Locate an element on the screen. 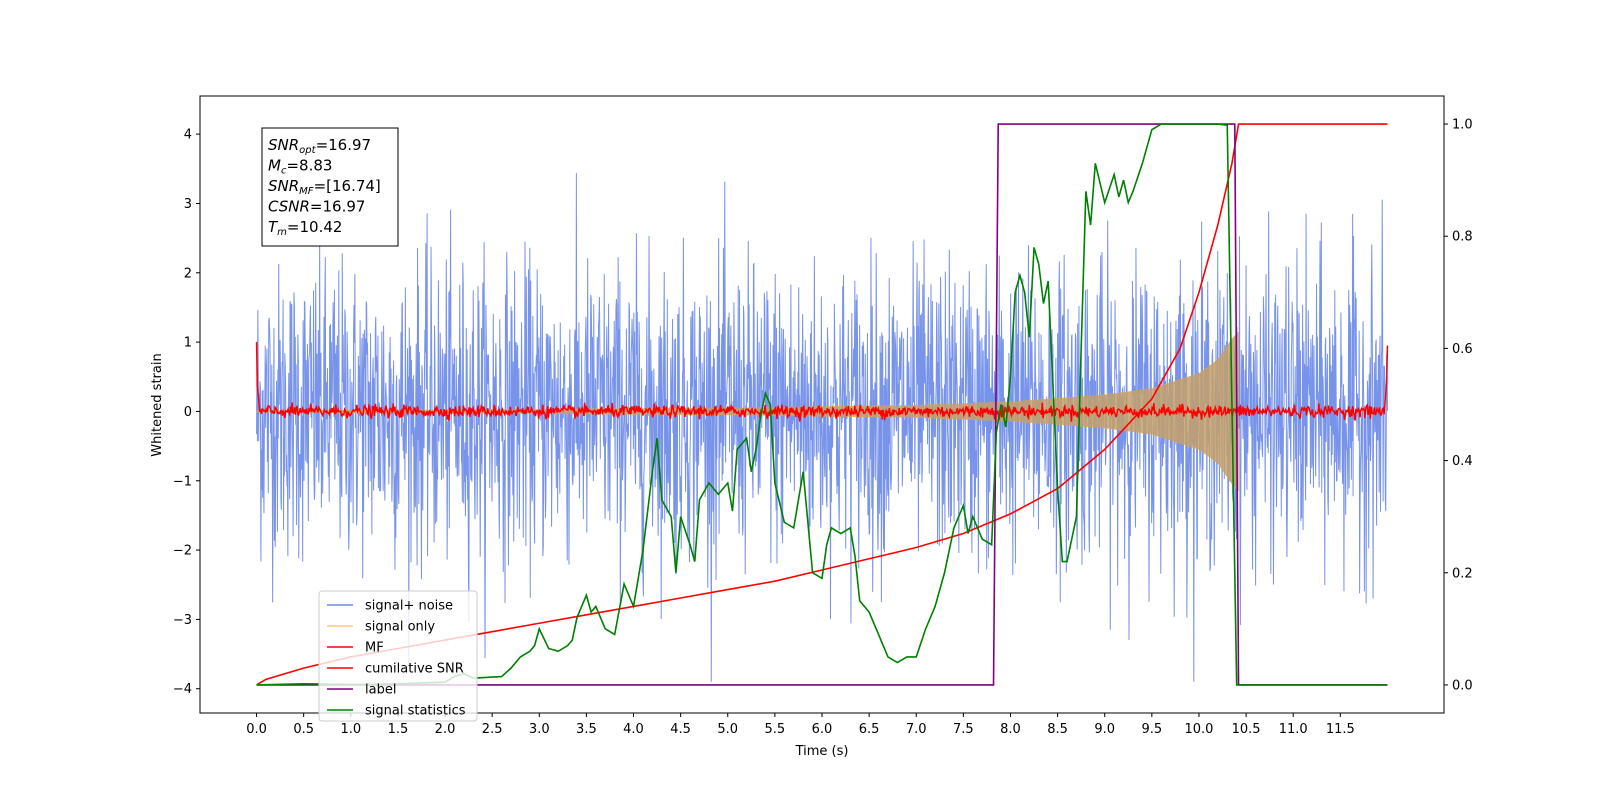 This screenshot has width=1600, height=800. x-tick-label-7: 3.5 is located at coordinates (586, 729).